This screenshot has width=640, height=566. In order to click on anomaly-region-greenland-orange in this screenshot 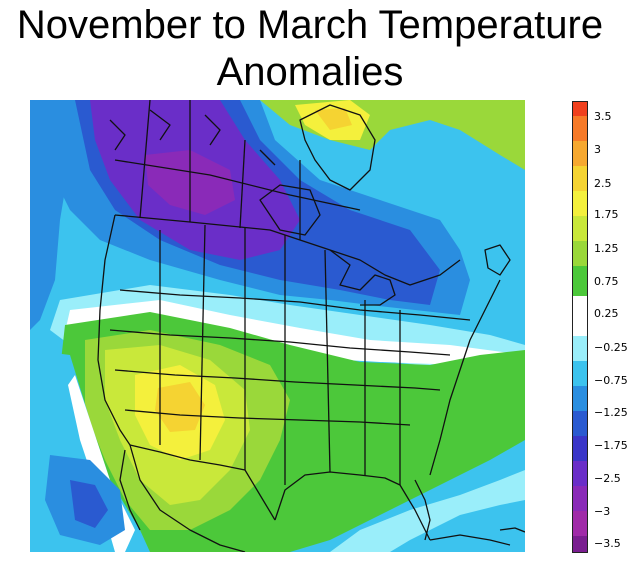, I will do `click(333, 119)`.